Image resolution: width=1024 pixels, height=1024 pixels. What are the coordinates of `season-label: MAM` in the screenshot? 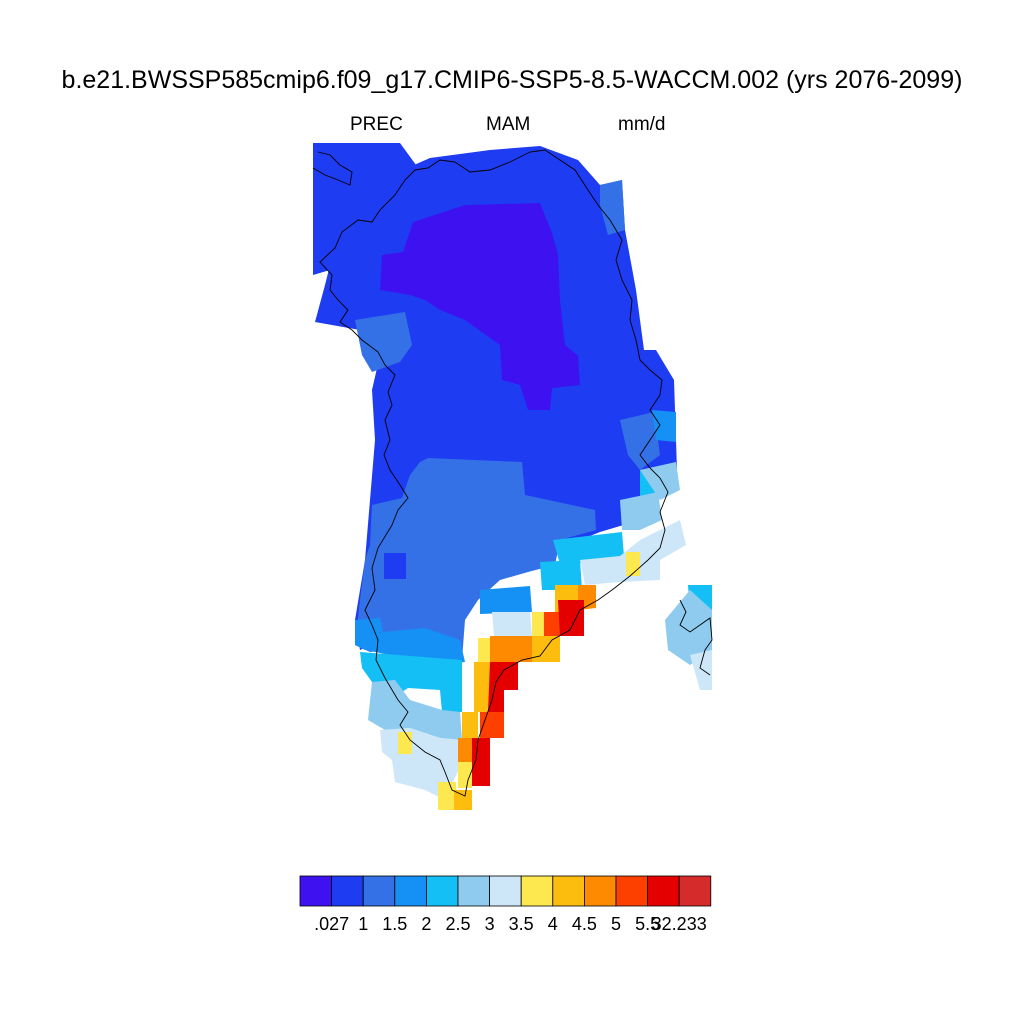 It's located at (508, 124).